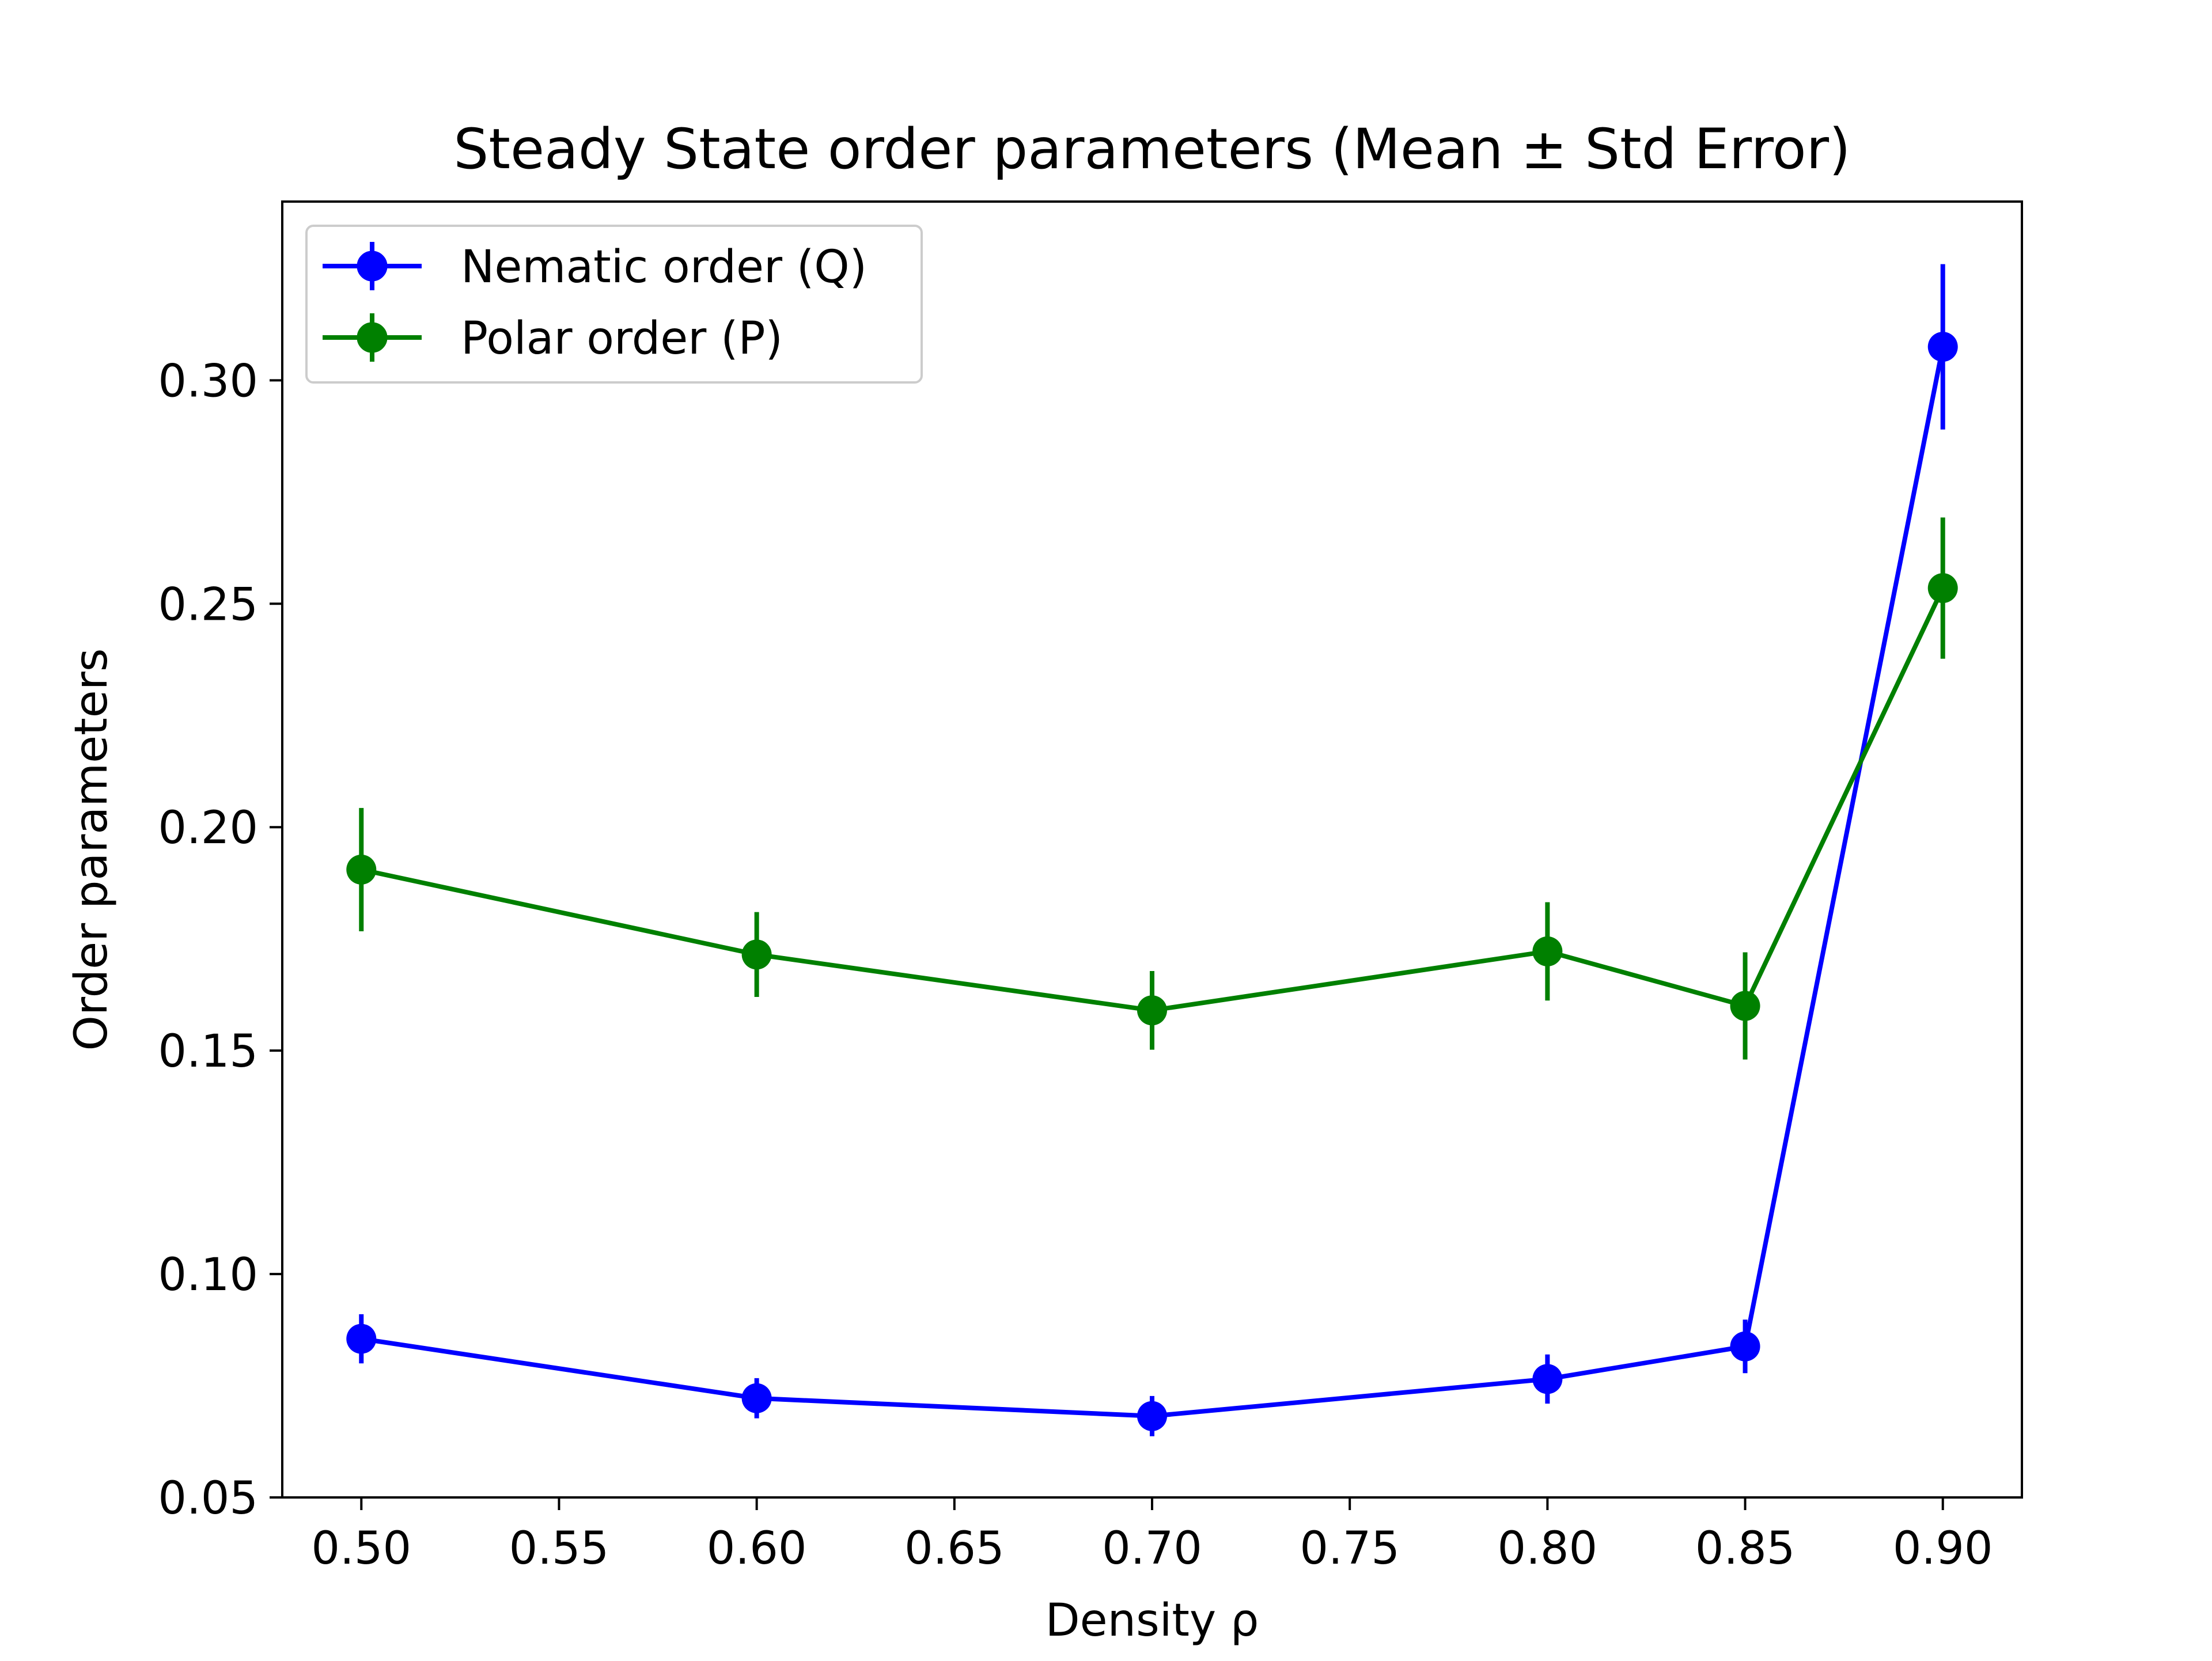  What do you see at coordinates (208, 828) in the screenshot?
I see `y-tick-label: 0.20` at bounding box center [208, 828].